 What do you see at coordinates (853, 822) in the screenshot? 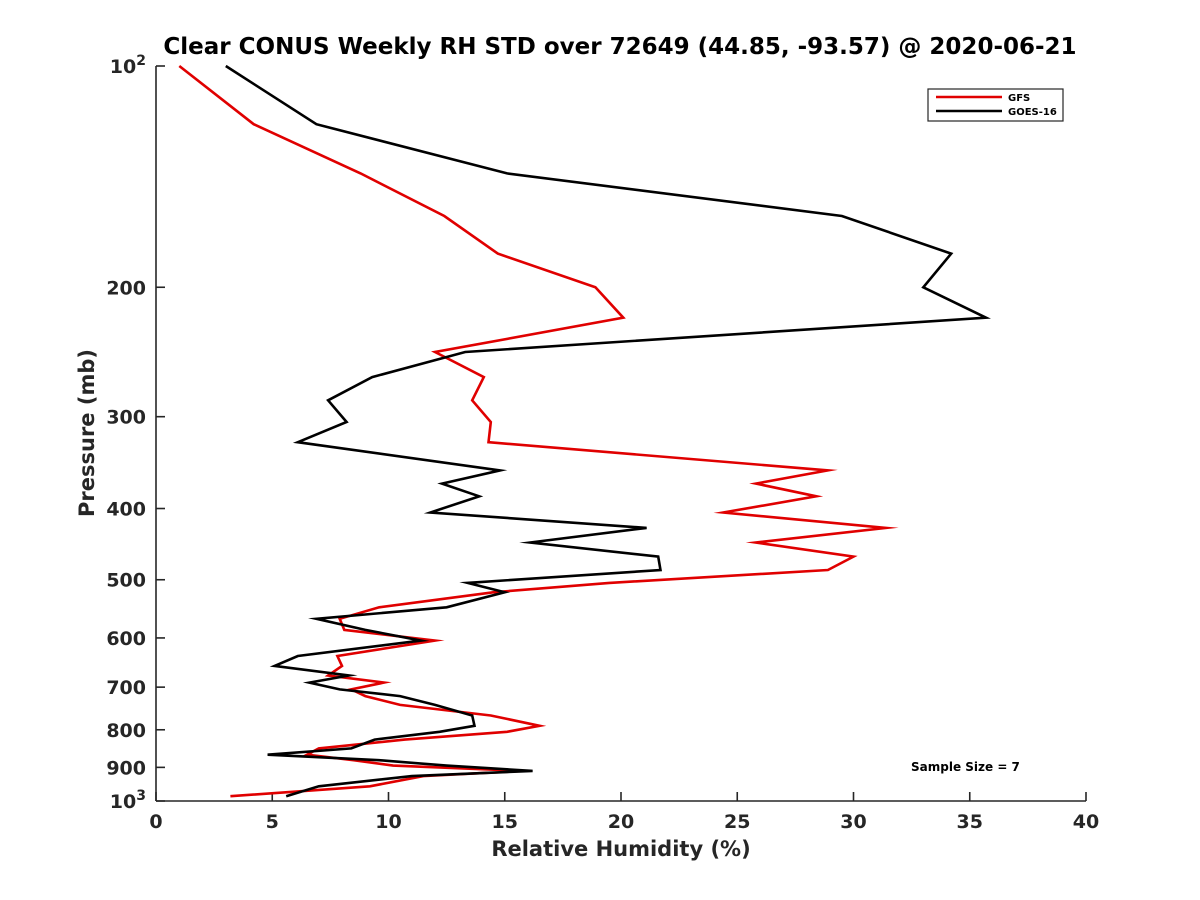
I see `x-tick-label: 30` at bounding box center [853, 822].